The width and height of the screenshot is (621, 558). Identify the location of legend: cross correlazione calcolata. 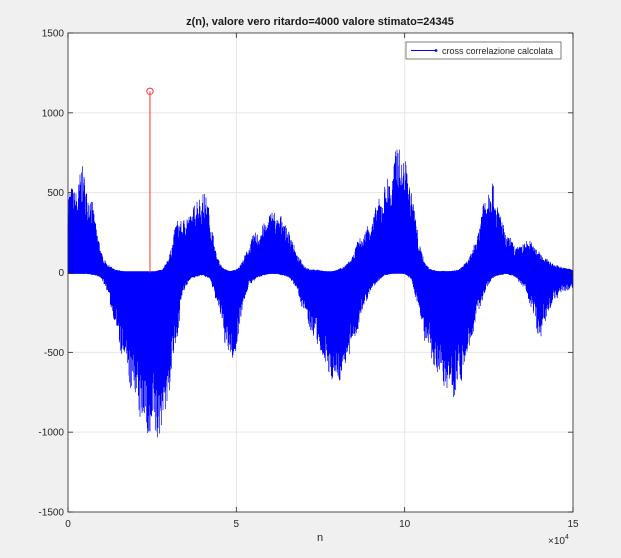
(483, 50).